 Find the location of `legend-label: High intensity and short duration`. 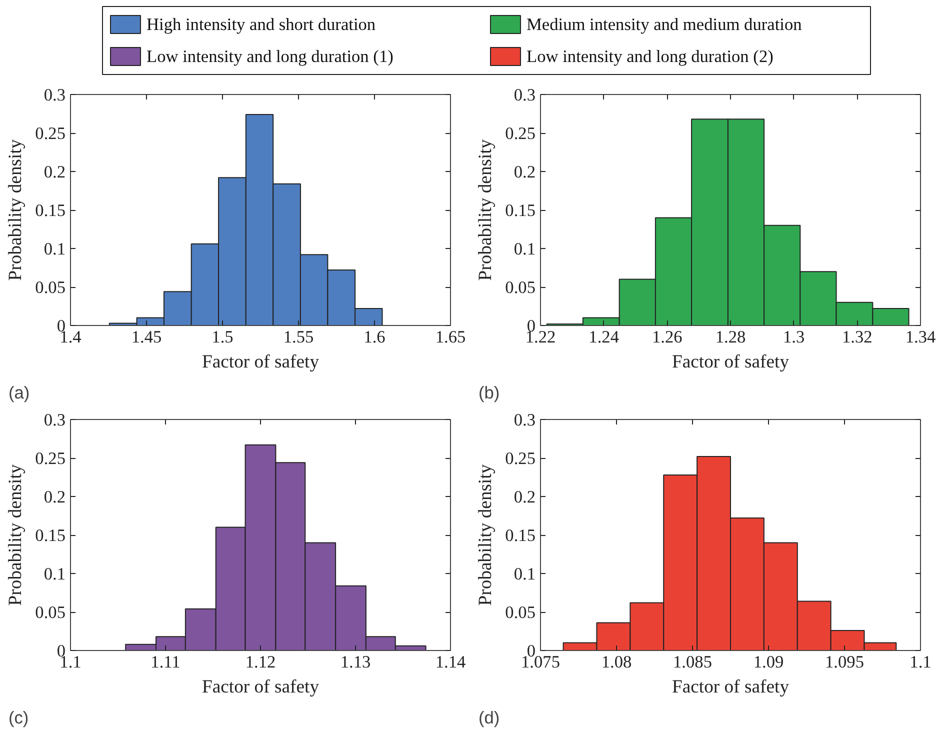

legend-label: High intensity and short duration is located at coordinates (261, 24).